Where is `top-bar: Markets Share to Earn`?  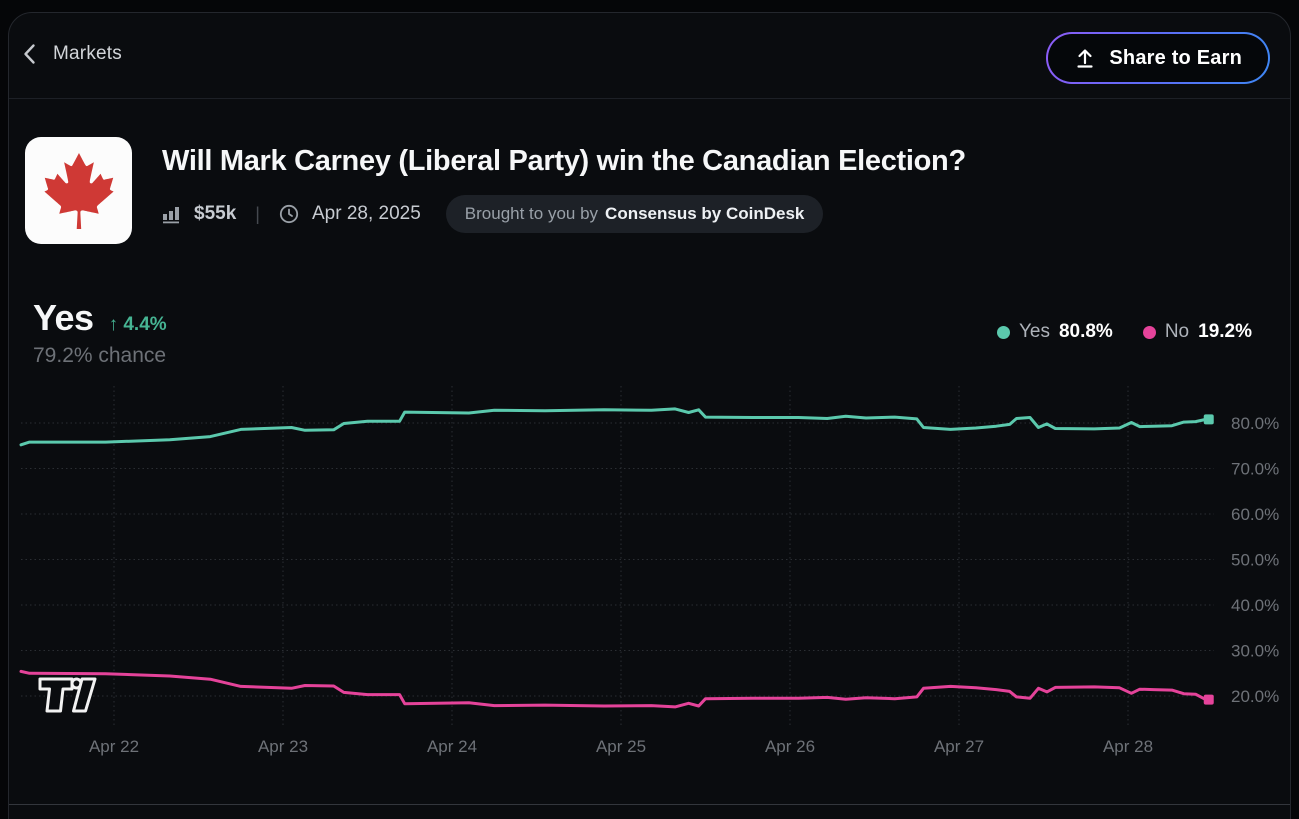
top-bar: Markets Share to Earn is located at coordinates (649, 56).